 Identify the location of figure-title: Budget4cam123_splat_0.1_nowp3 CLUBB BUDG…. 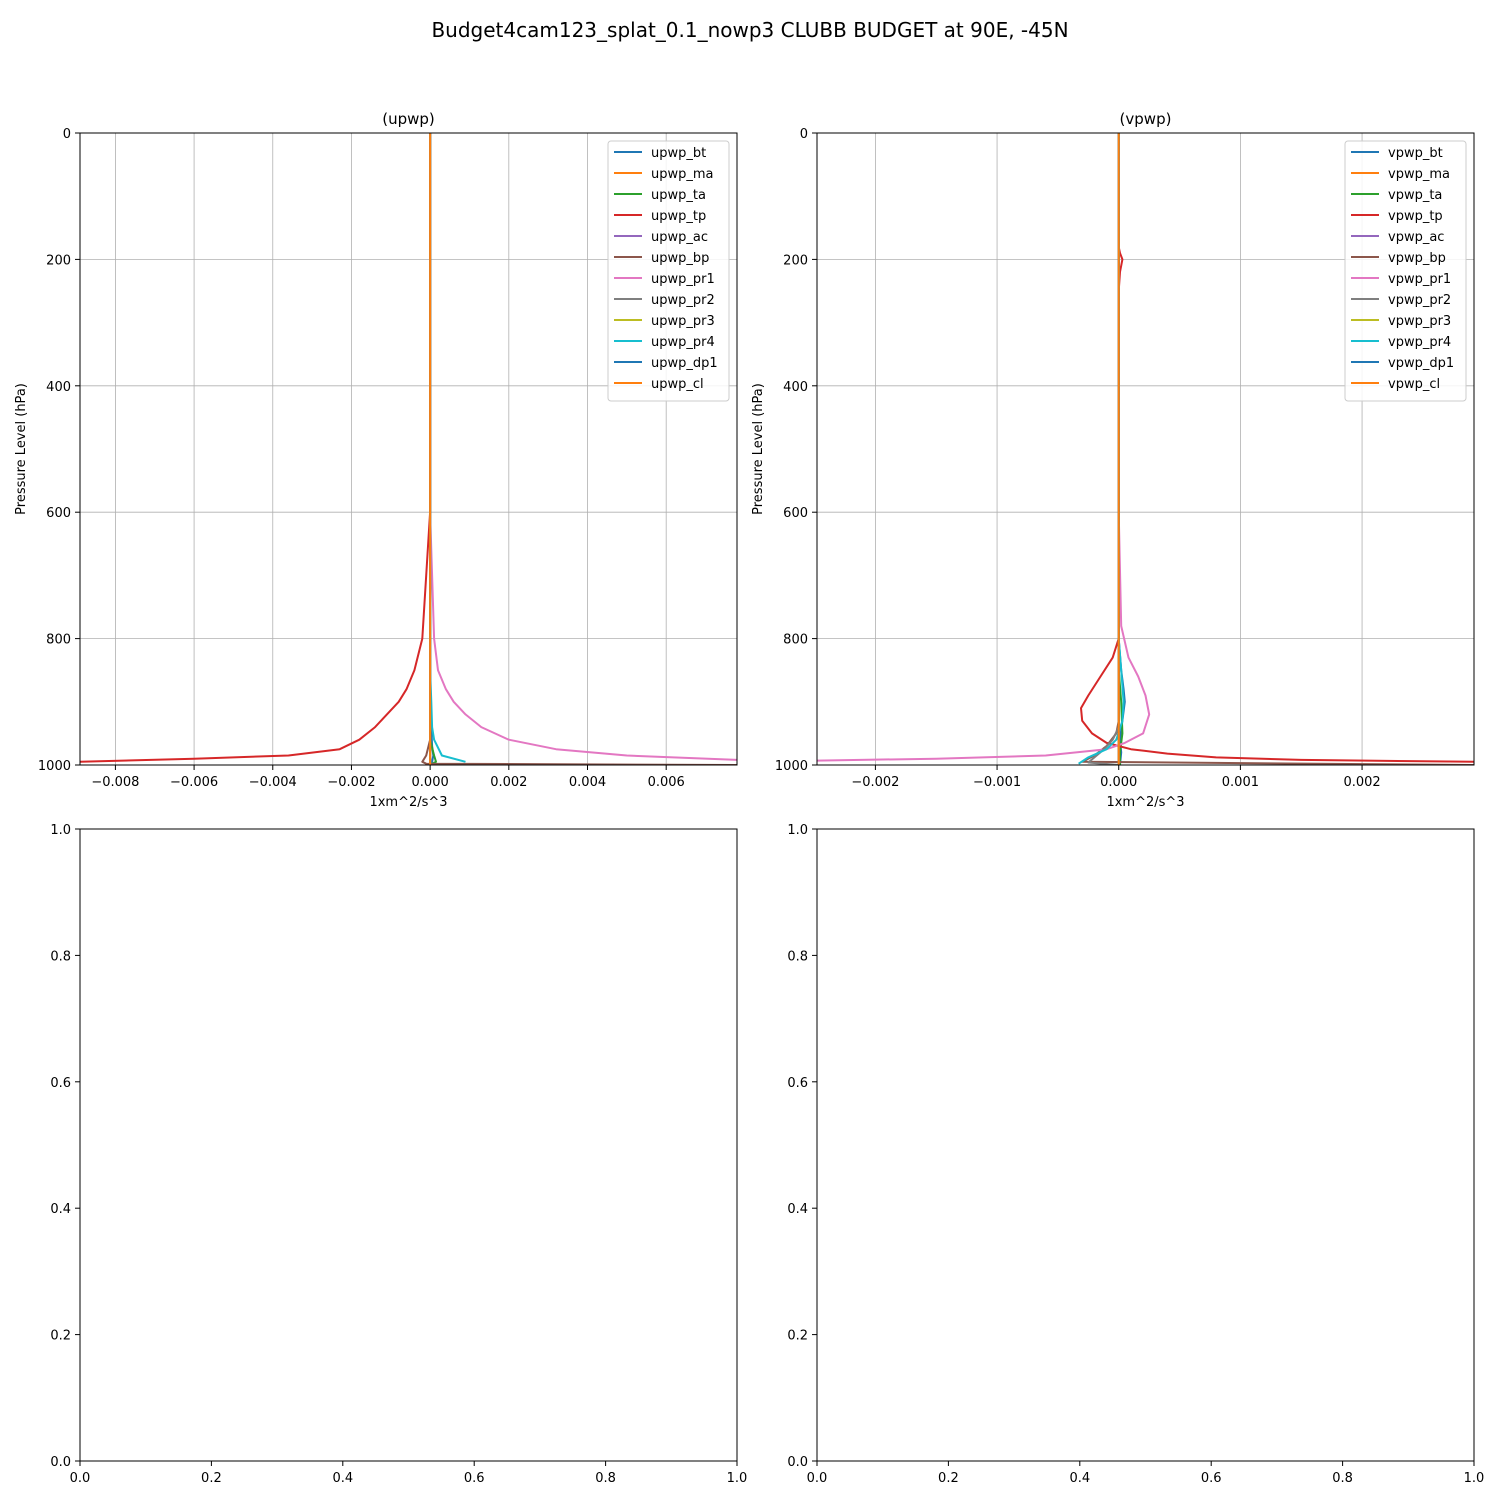
(749, 30).